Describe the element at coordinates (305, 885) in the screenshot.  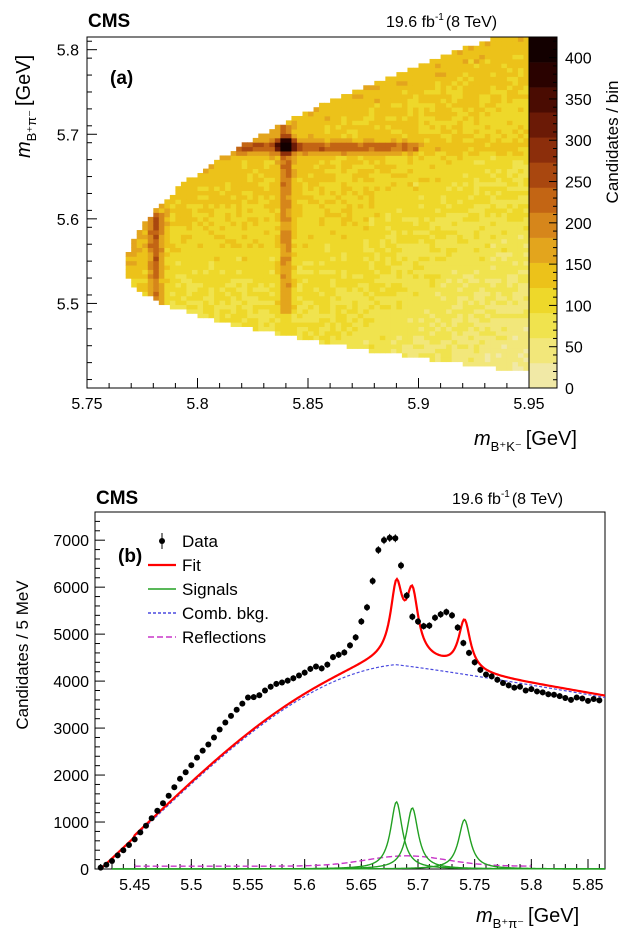
I see `fit-x-tick-label: 5.6` at that location.